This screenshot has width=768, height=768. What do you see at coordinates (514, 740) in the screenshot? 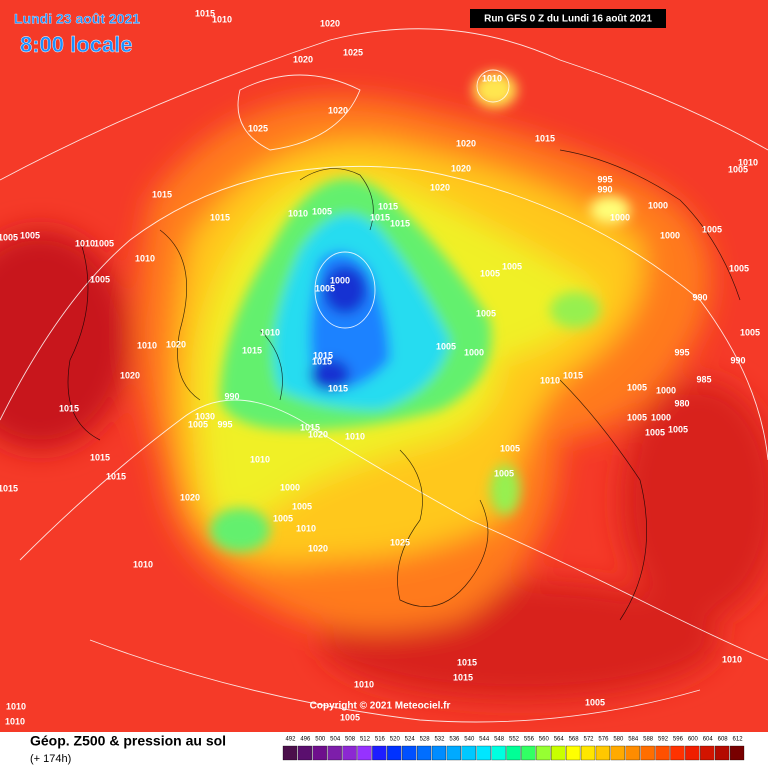
I see `scale-label: 552` at bounding box center [514, 740].